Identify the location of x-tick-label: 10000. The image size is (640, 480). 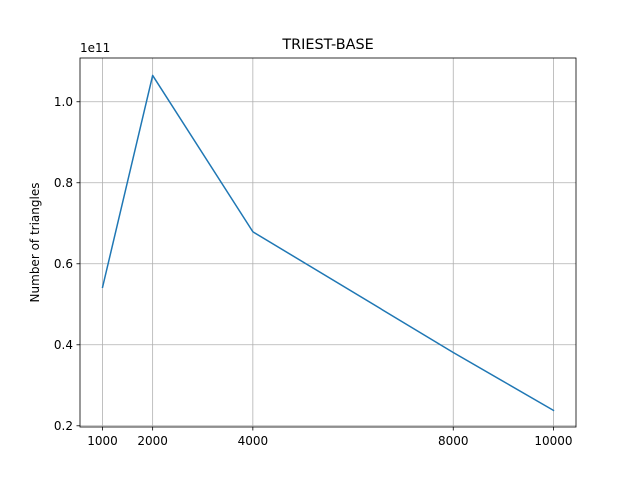
(553, 441).